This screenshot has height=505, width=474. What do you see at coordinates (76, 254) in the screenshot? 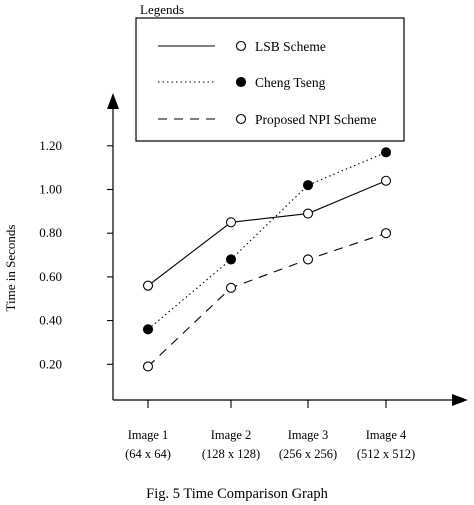
I see `y-axis-ticks: 0.20 0.40 0.60 0.80 1.00 1.20` at bounding box center [76, 254].